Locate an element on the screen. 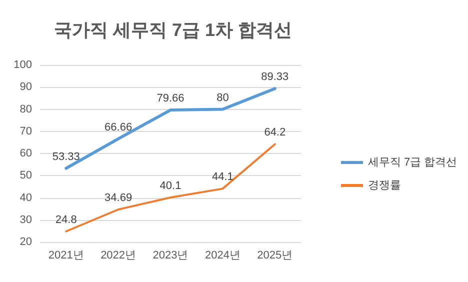 This screenshot has width=468, height=282. x-tick-label: 2024년 is located at coordinates (222, 256).